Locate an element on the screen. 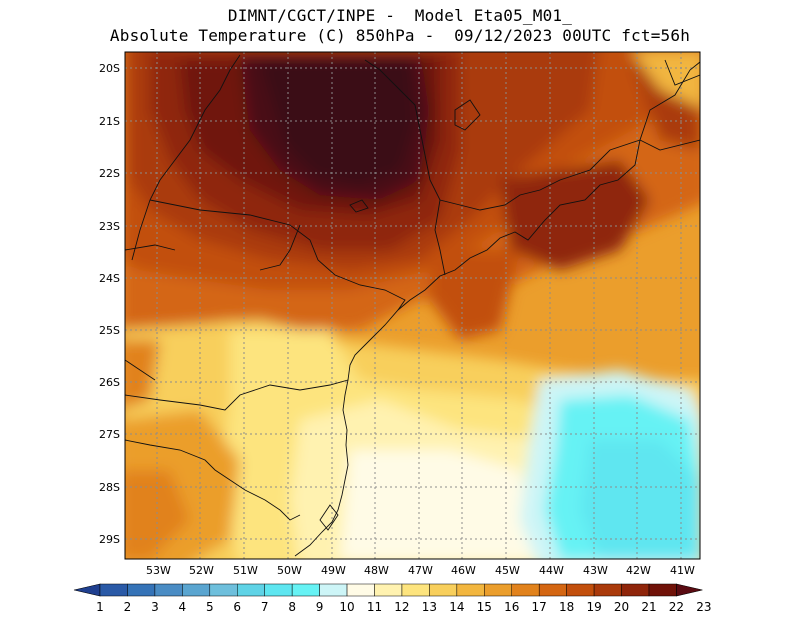 Image resolution: width=800 pixels, height=618 pixels. lat-label: 28S is located at coordinates (109, 487).